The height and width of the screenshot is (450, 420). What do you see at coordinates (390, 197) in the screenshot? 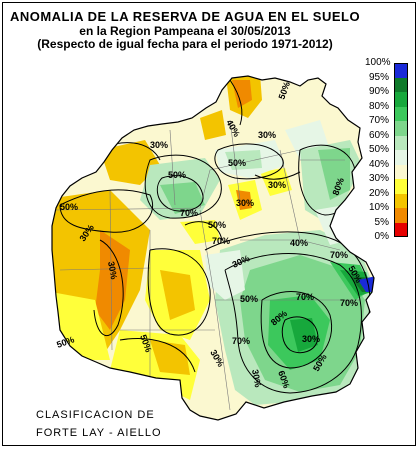
I see `legend-row: 20%` at bounding box center [390, 197].